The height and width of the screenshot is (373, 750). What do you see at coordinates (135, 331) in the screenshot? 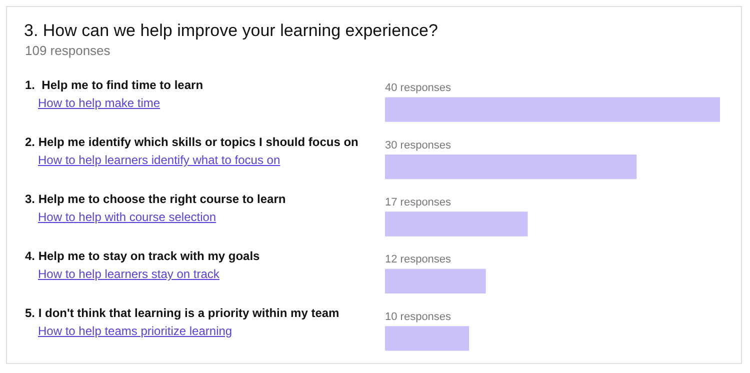
I see `text: How to help teams prioritize learning` at bounding box center [135, 331].